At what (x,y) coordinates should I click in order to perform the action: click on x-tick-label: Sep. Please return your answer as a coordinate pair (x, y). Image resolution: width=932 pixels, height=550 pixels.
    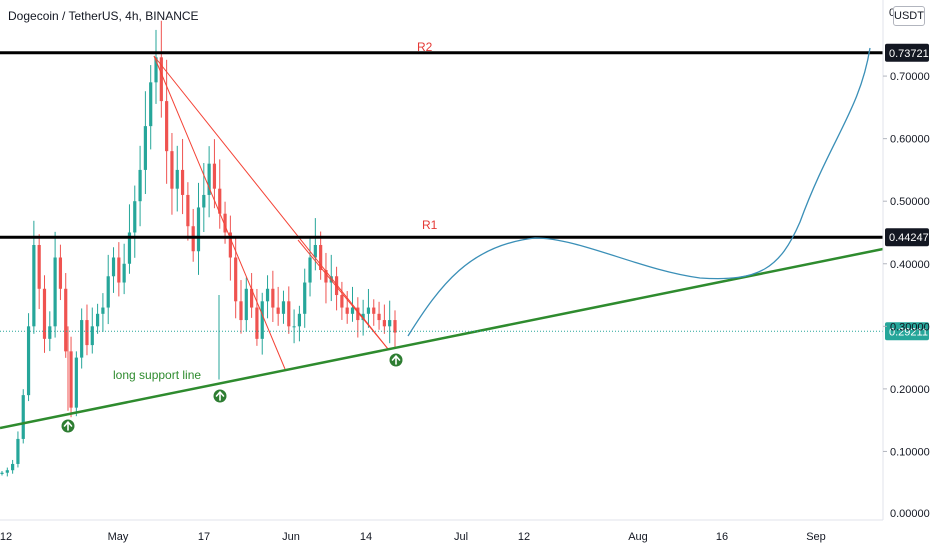
    Looking at the image, I should click on (816, 537).